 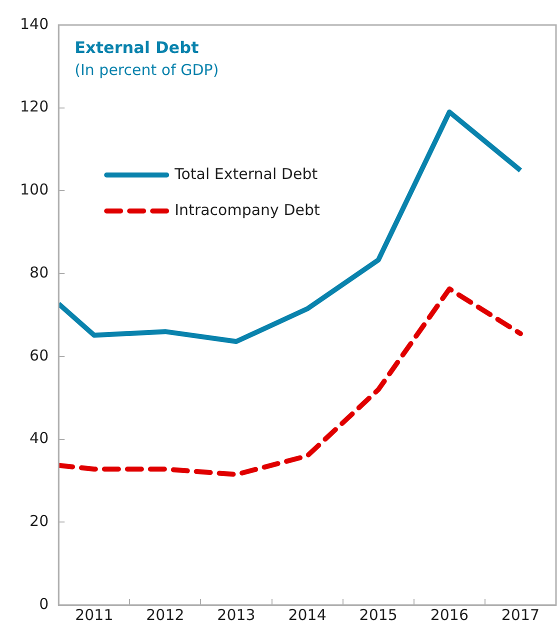 What do you see at coordinates (378, 615) in the screenshot?
I see `x-tick-label: 2015` at bounding box center [378, 615].